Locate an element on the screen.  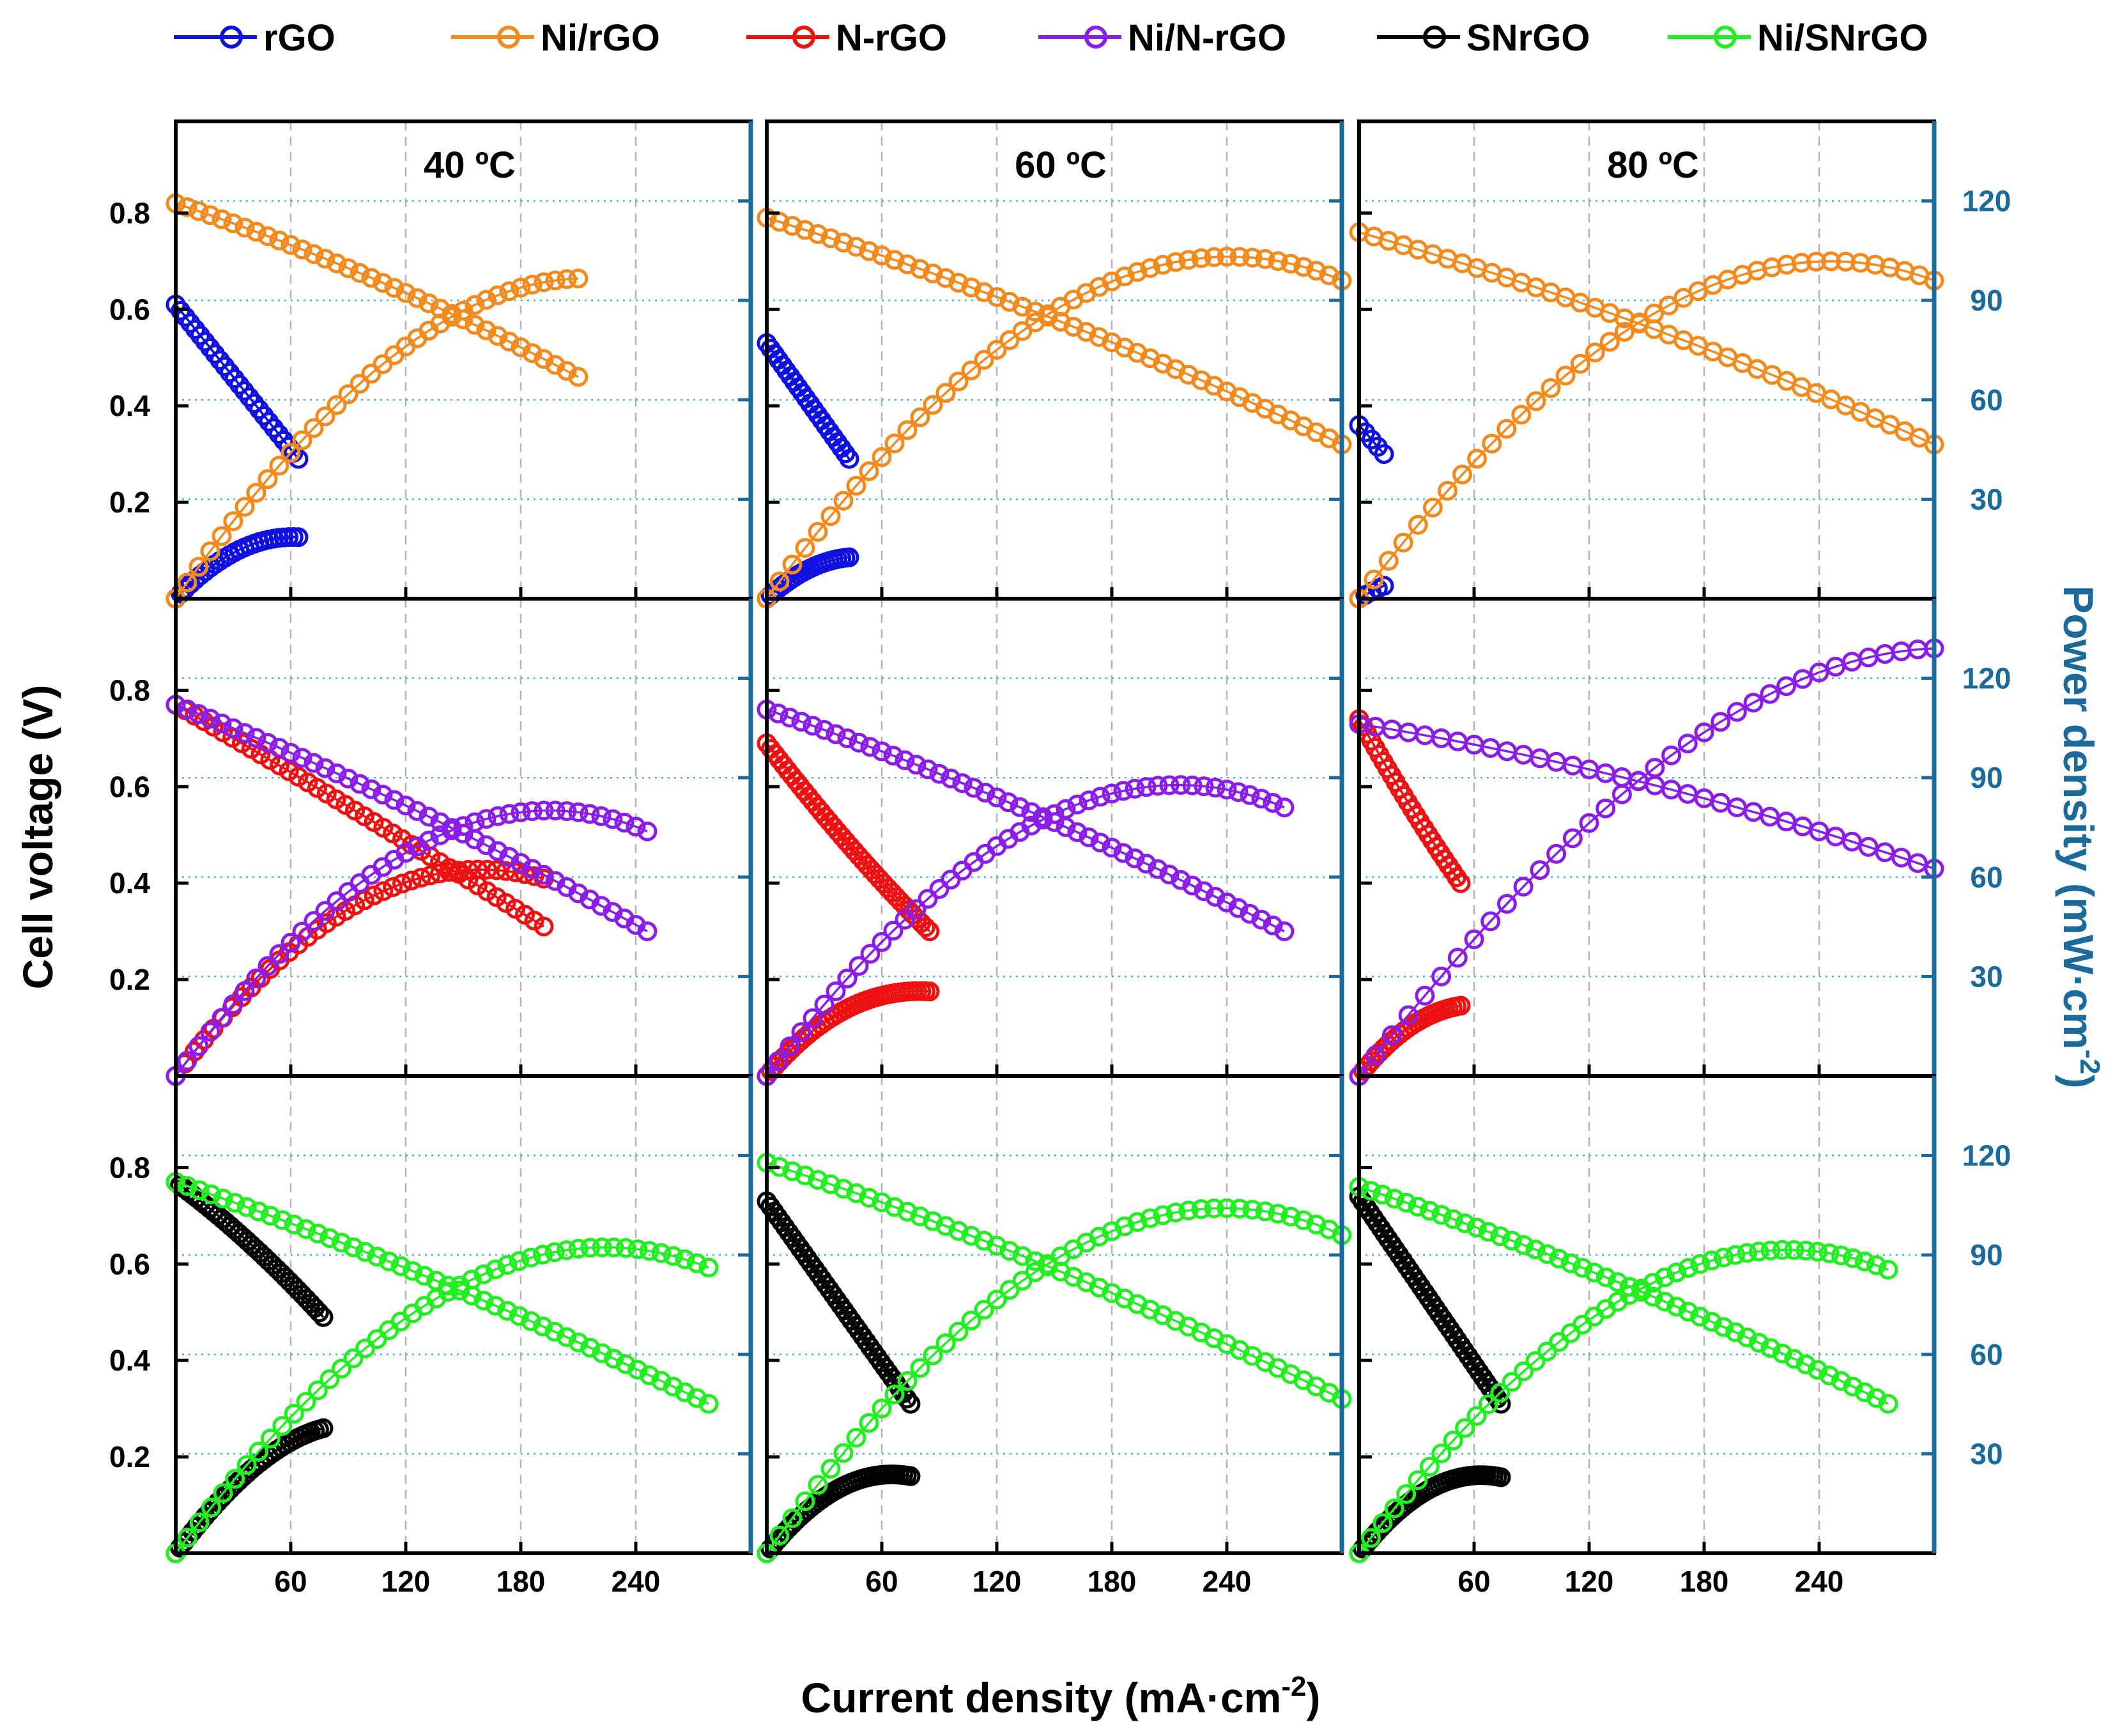
x-tick-label: 180 is located at coordinates (1704, 1582).